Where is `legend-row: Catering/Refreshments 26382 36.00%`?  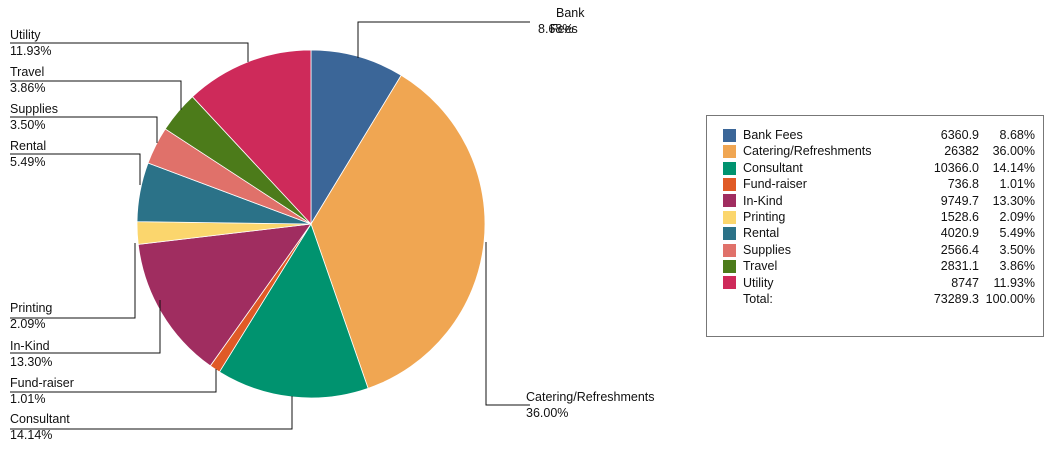
legend-row: Catering/Refreshments 26382 36.00% is located at coordinates (879, 151).